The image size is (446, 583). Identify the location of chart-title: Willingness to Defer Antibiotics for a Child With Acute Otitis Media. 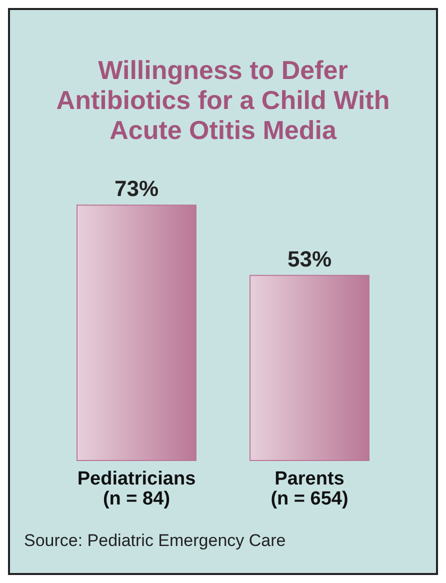
(223, 100).